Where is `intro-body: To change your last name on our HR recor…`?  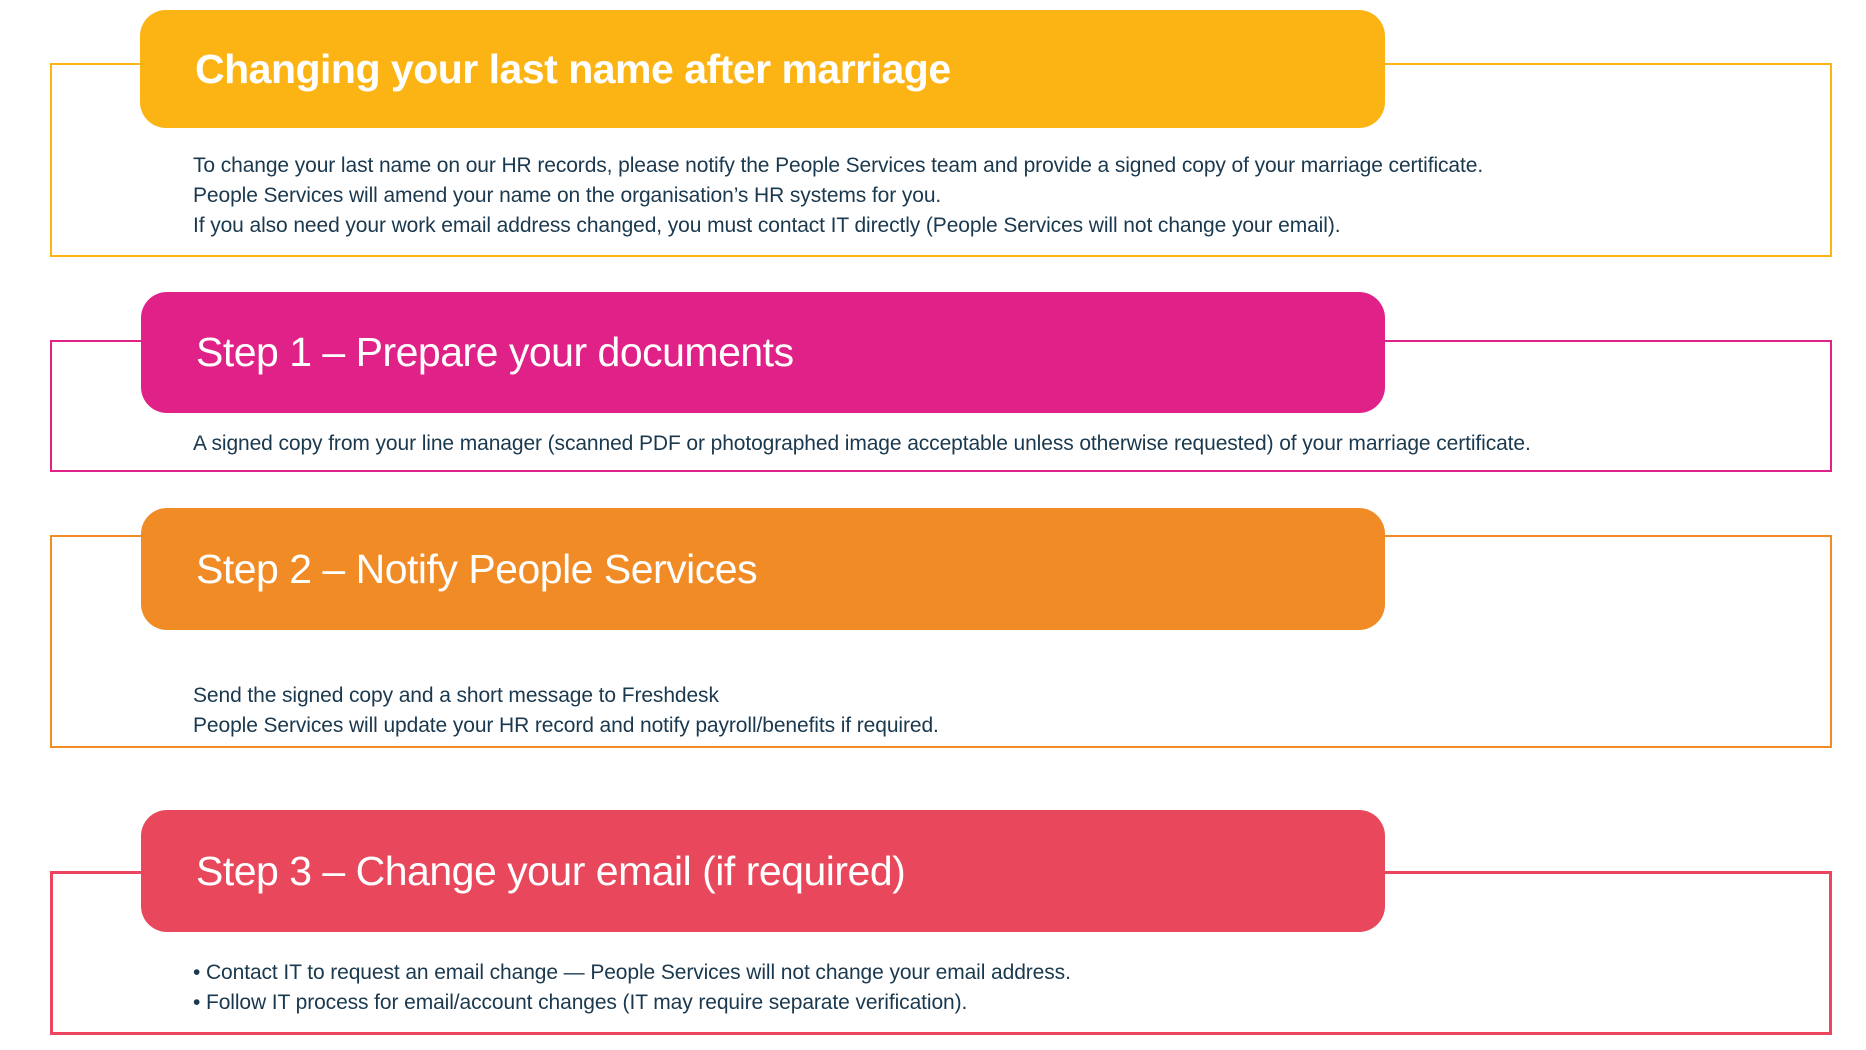 intro-body: To change your last name on our HR recor… is located at coordinates (838, 196).